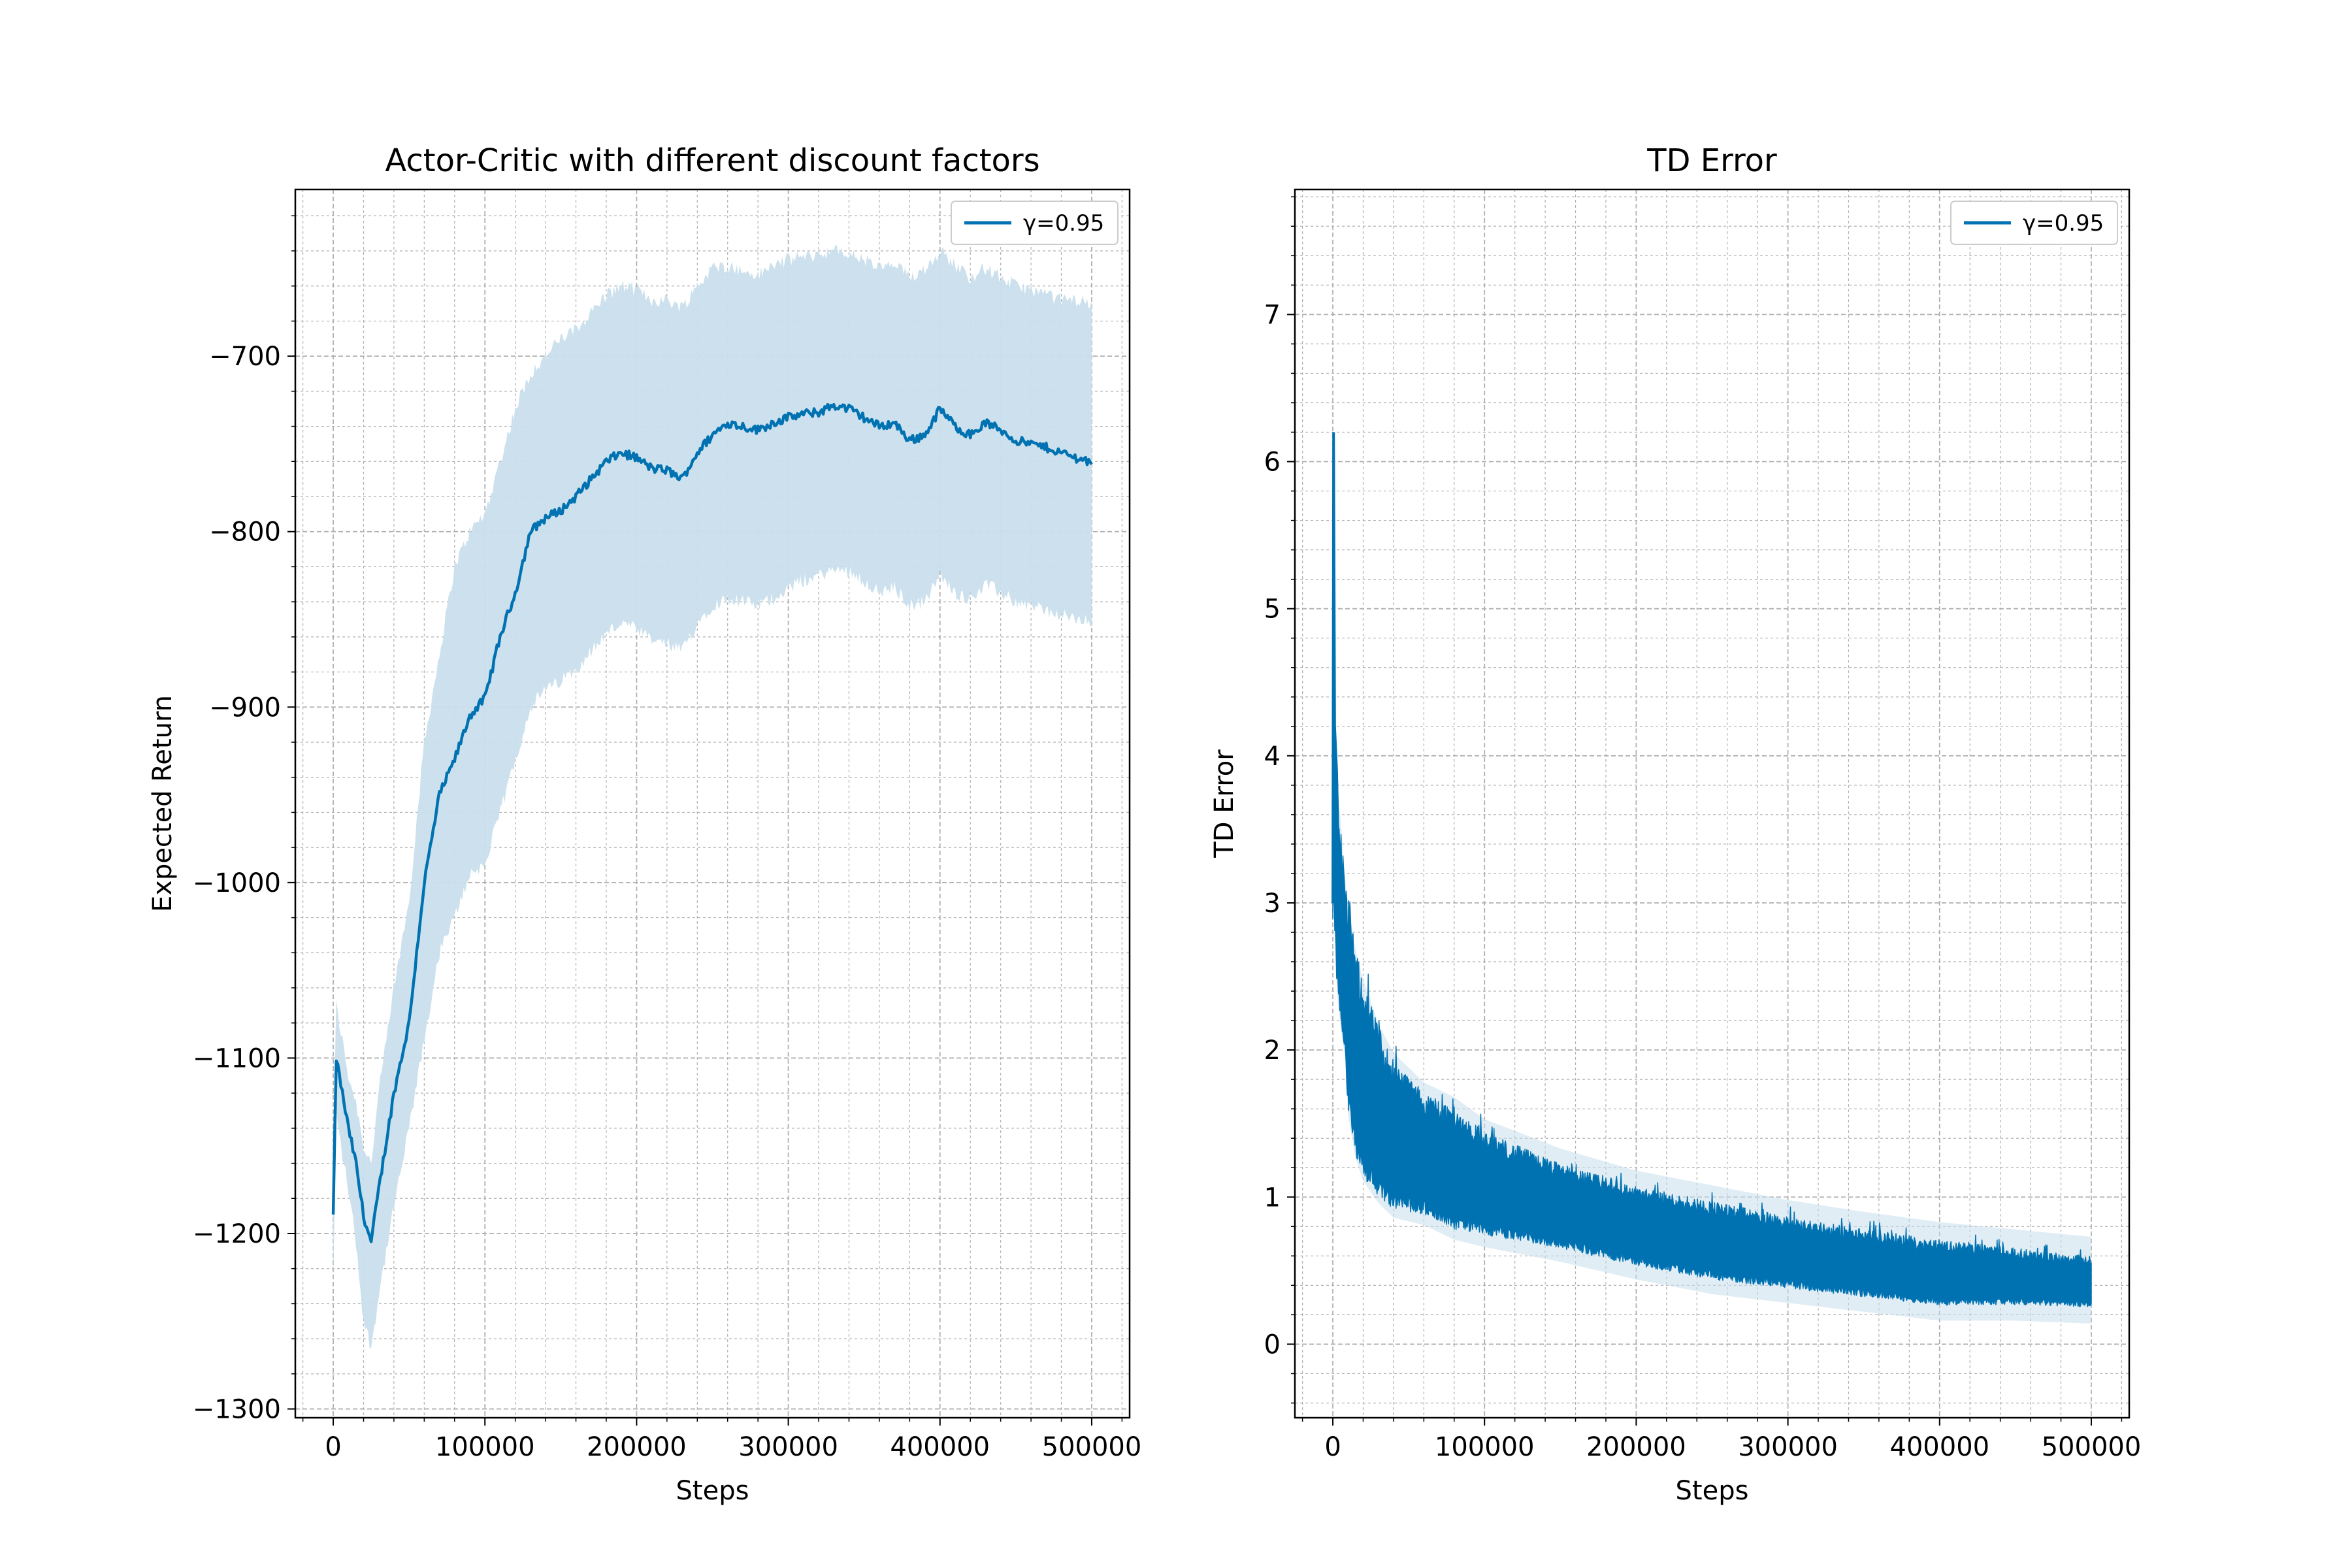 The image size is (2352, 1568). Describe the element at coordinates (1224, 803) in the screenshot. I see `y-axis-label-td-error: TD Error` at that location.